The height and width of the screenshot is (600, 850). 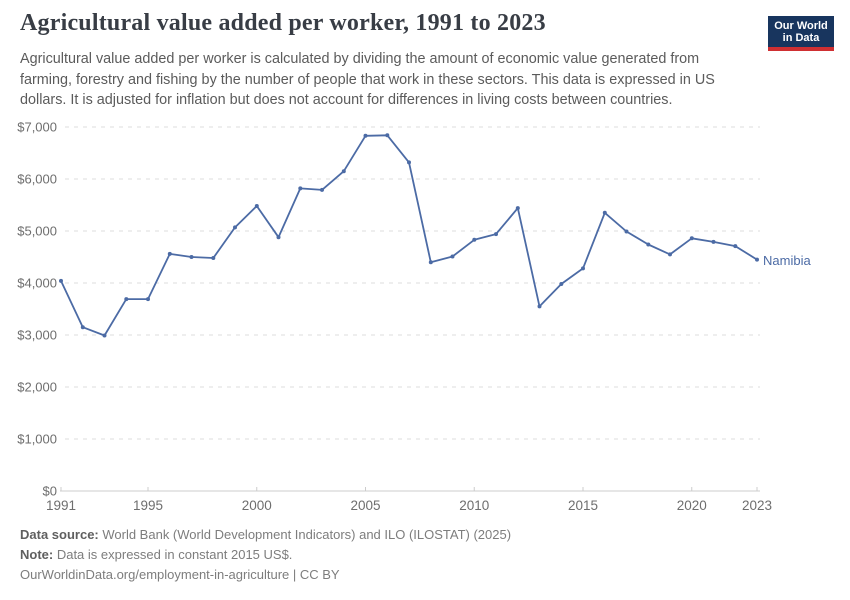 I want to click on data-source-label: Data source:, so click(x=59, y=534).